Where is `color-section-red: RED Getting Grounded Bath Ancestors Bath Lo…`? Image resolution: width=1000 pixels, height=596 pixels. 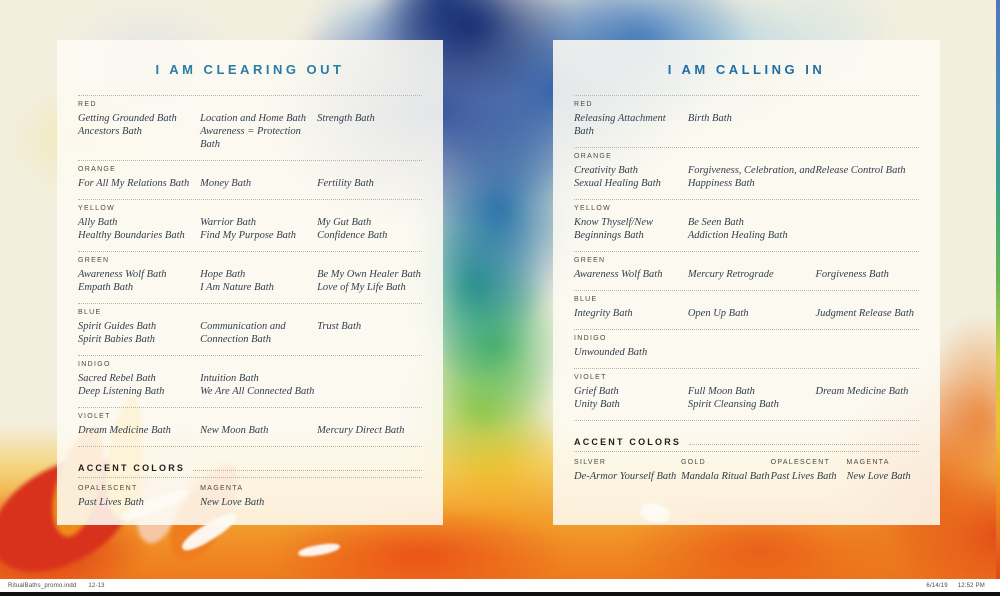 color-section-red: RED Getting Grounded Bath Ancestors Bath Lo… is located at coordinates (250, 127).